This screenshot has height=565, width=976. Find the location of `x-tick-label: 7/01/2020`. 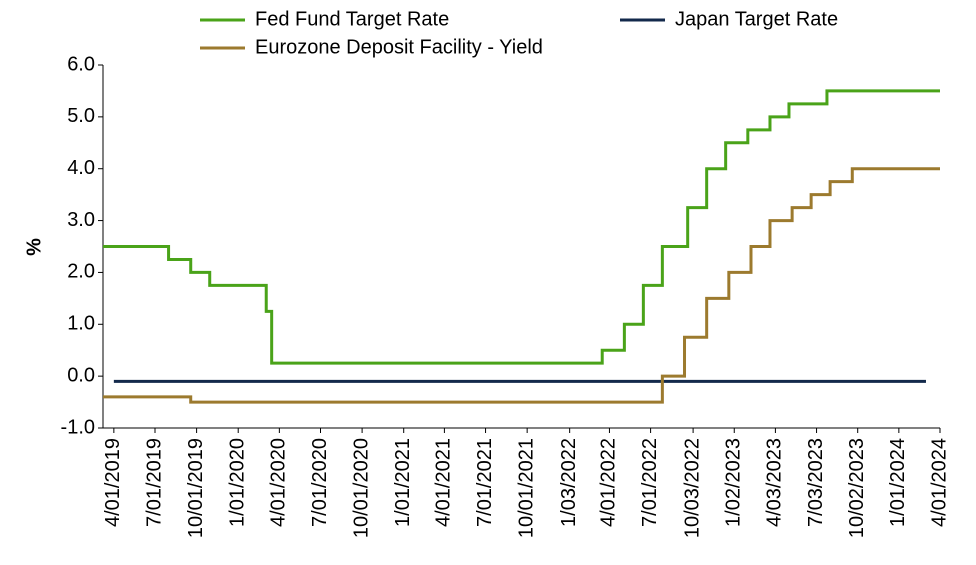

x-tick-label: 7/01/2020 is located at coordinates (320, 482).